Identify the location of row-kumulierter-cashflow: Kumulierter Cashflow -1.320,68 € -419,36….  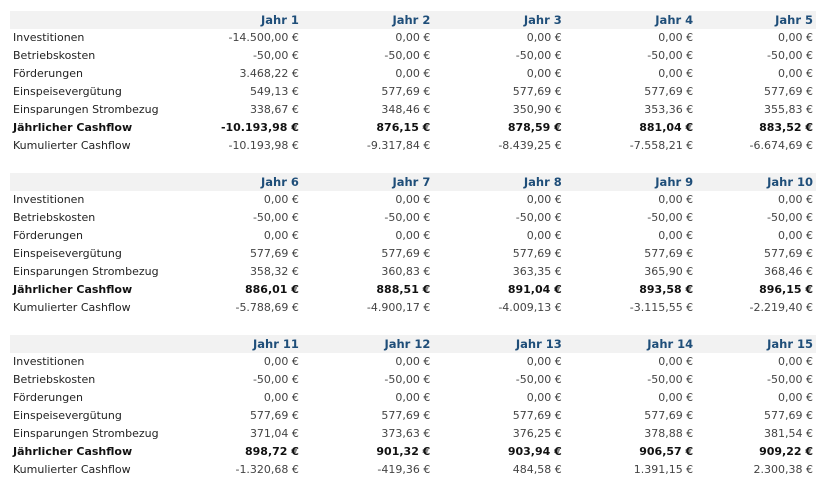
(413, 470).